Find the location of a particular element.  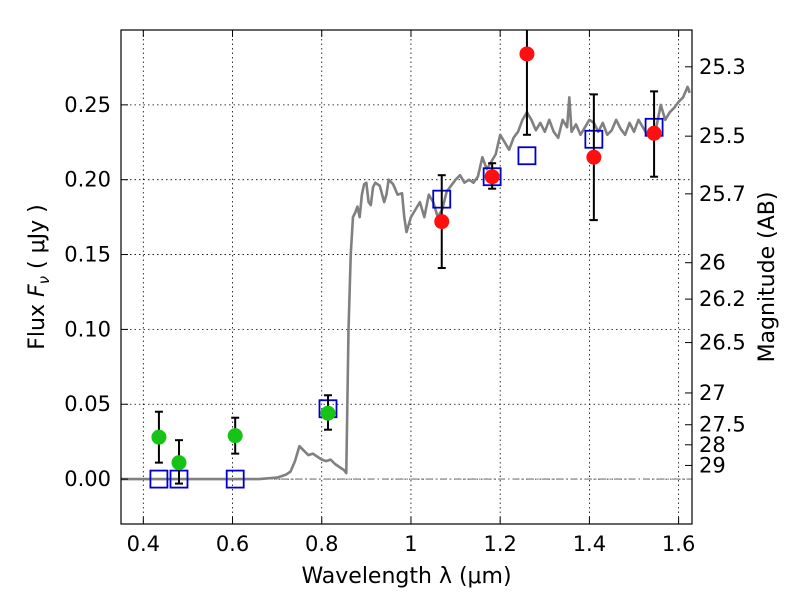

y-tick-label: 0.25 is located at coordinates (87, 105).